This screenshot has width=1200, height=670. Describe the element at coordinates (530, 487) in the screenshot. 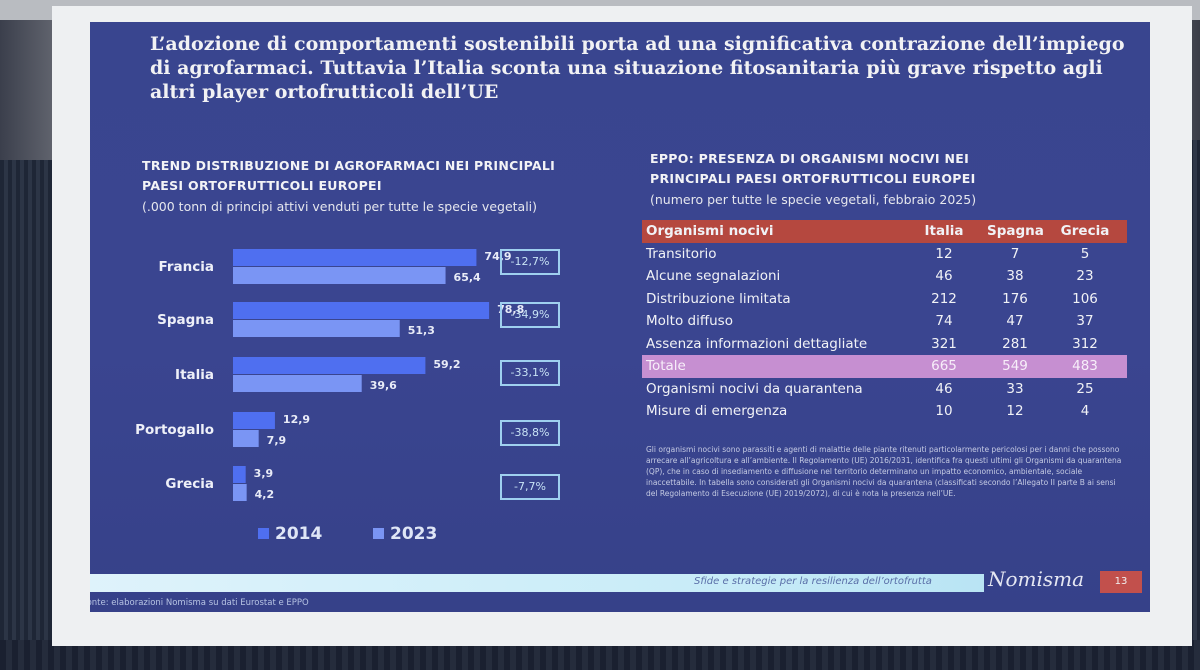

I see `change-label-grecia: -7,7%` at that location.